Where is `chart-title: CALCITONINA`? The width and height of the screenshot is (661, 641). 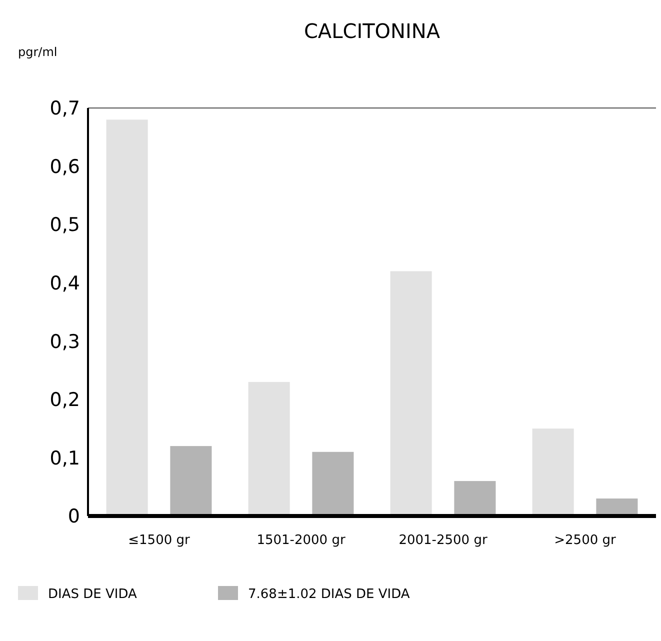 chart-title: CALCITONINA is located at coordinates (372, 31).